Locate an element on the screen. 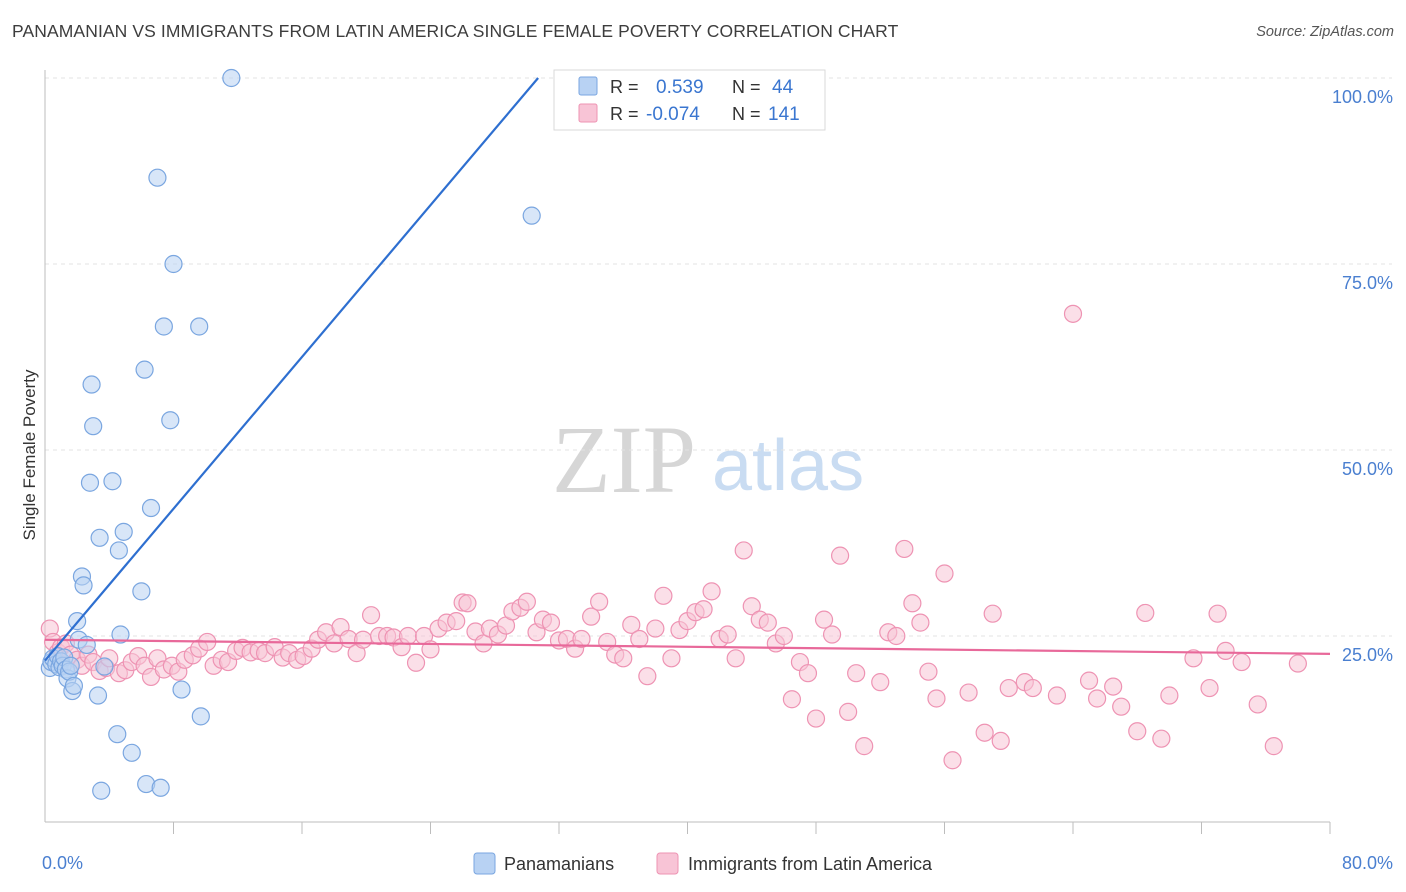  stats-legend: R = 0.539 N = 44 R = -0.074 N = 141 is located at coordinates (689, 100).